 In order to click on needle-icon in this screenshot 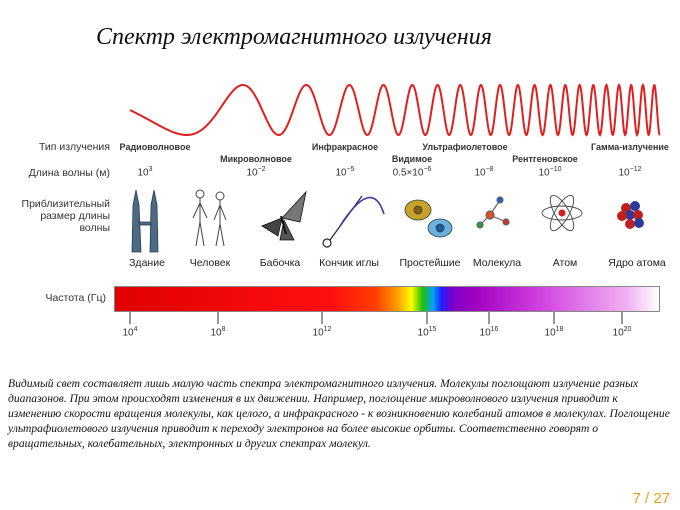, I will do `click(353, 221)`.